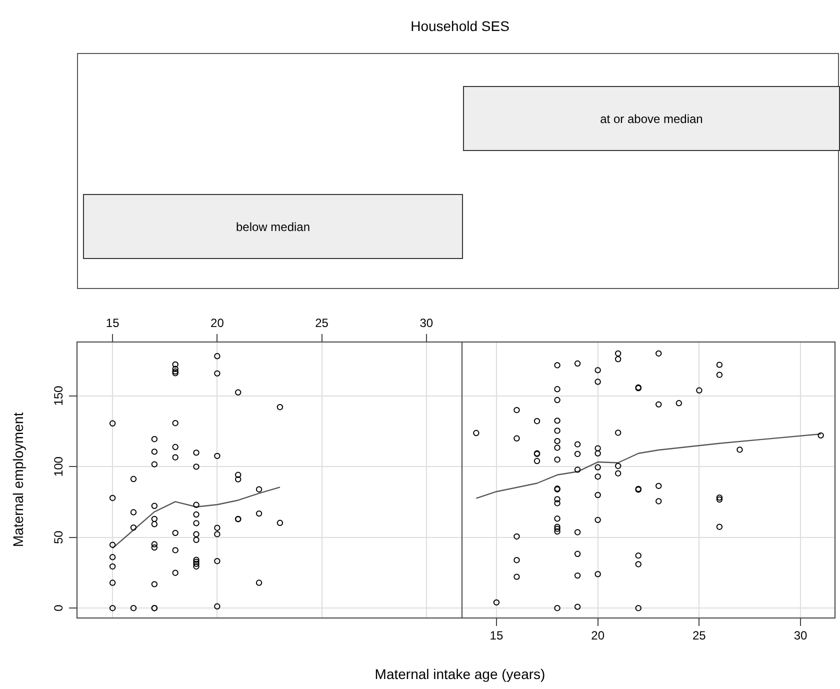 This screenshot has height=689, width=840. I want to click on text: Household SES, so click(460, 26).